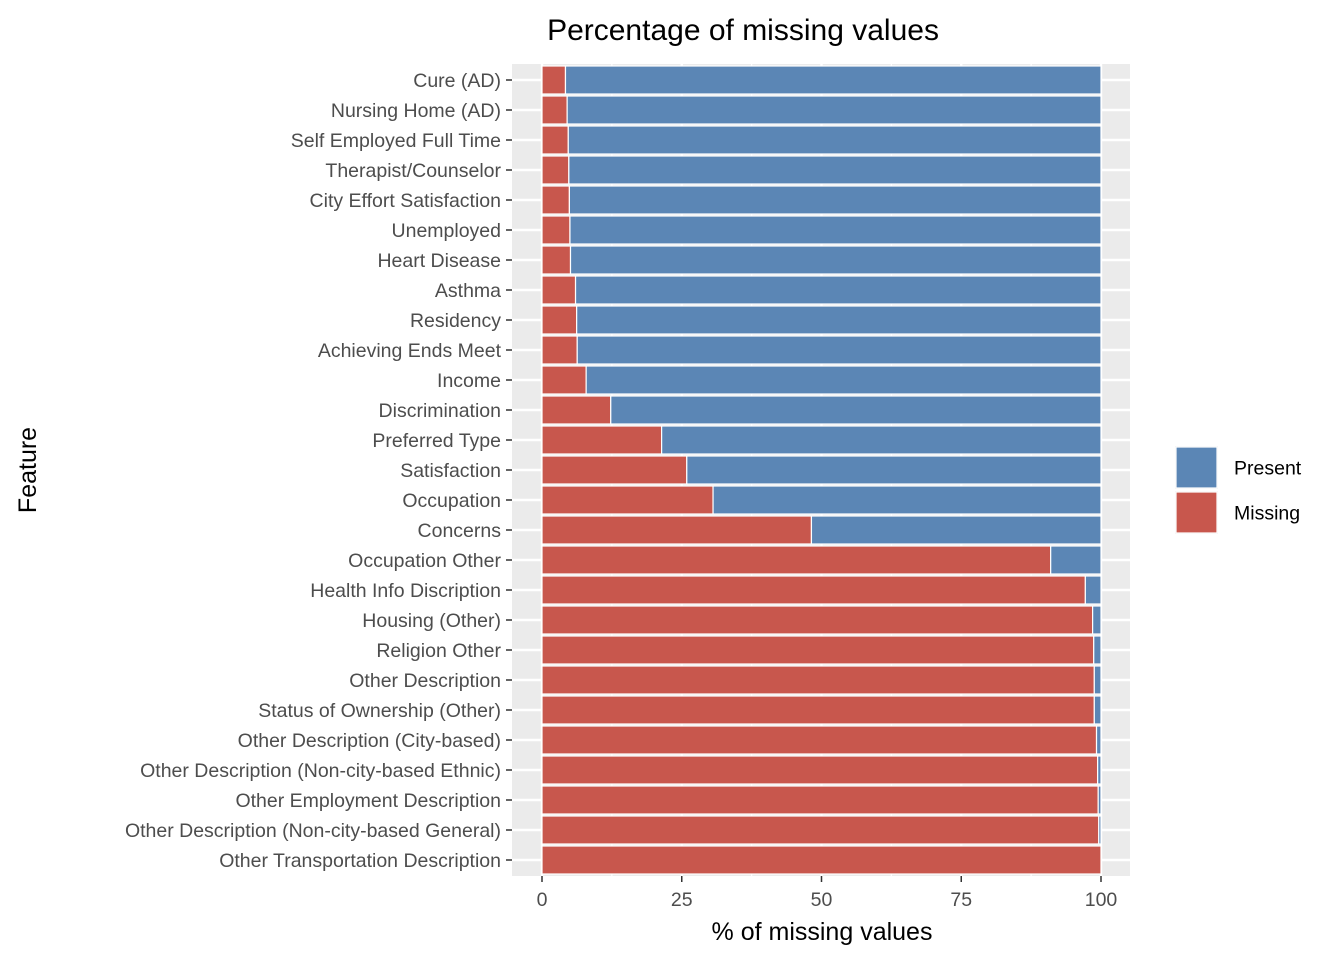 Image resolution: width=1344 pixels, height=960 pixels. Describe the element at coordinates (460, 531) in the screenshot. I see `y-tick-label: Concerns` at that location.